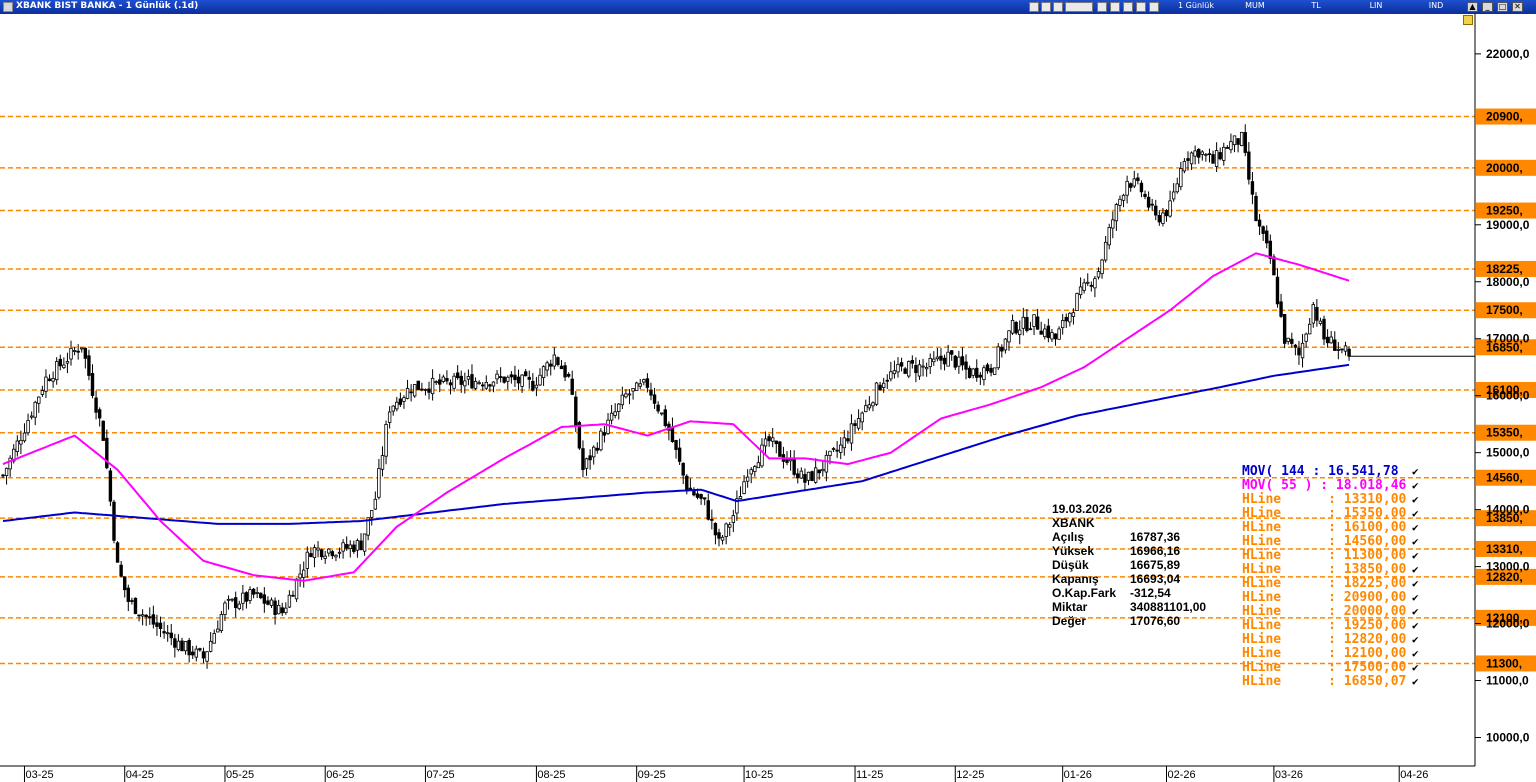 The image size is (1536, 782). Describe the element at coordinates (1255, 5) in the screenshot. I see `mode-candle: MUM` at that location.